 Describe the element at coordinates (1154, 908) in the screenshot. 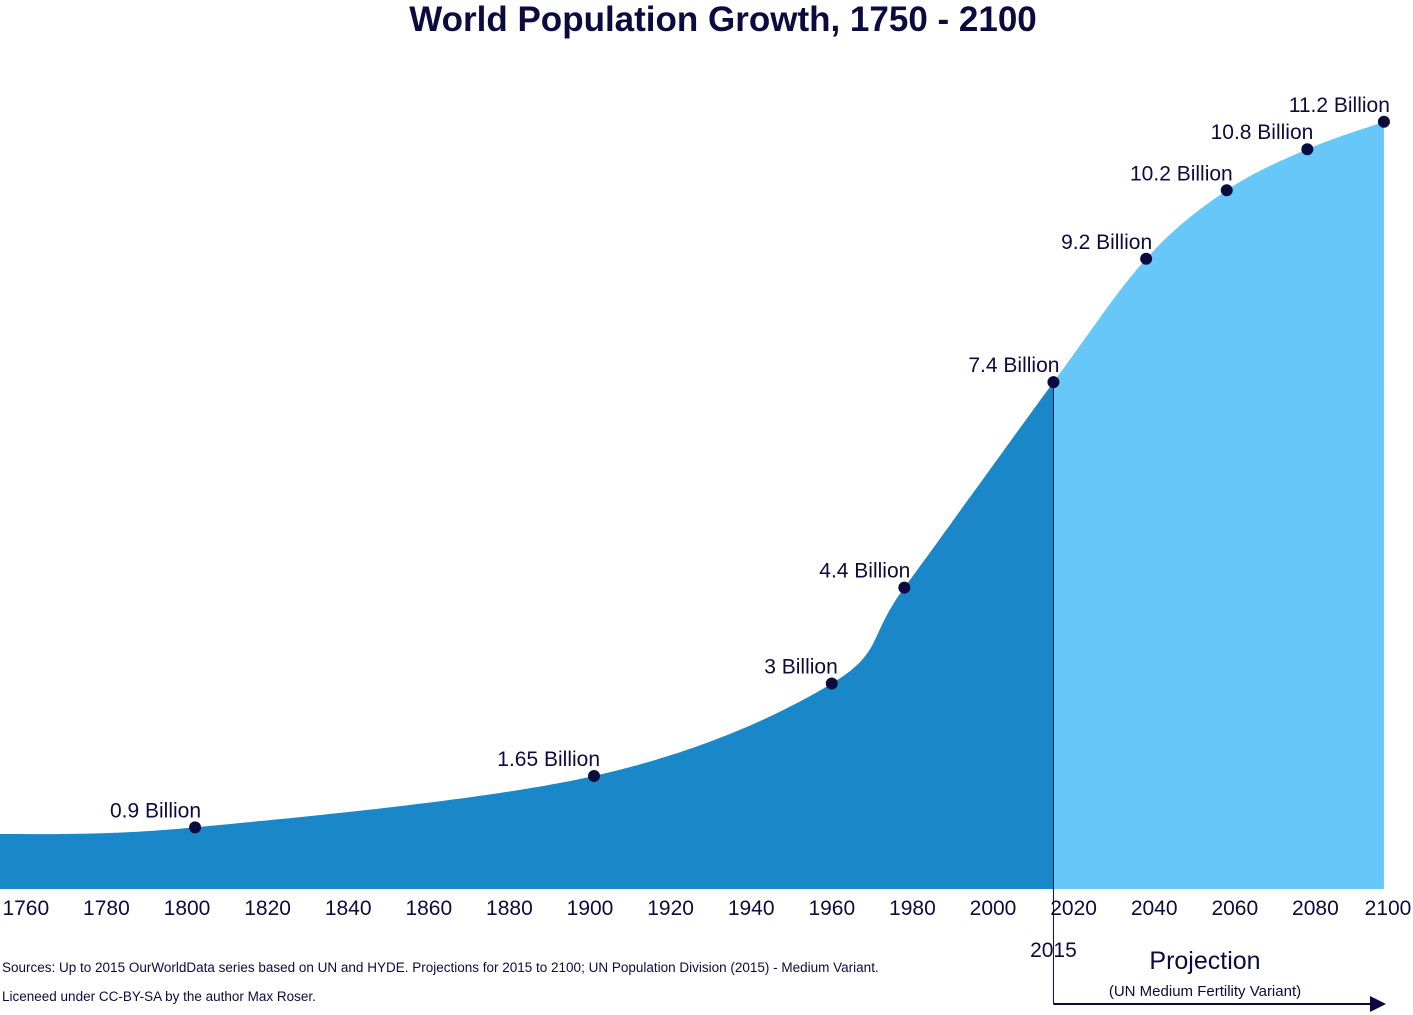

I see `x-tick-label: 2040` at that location.